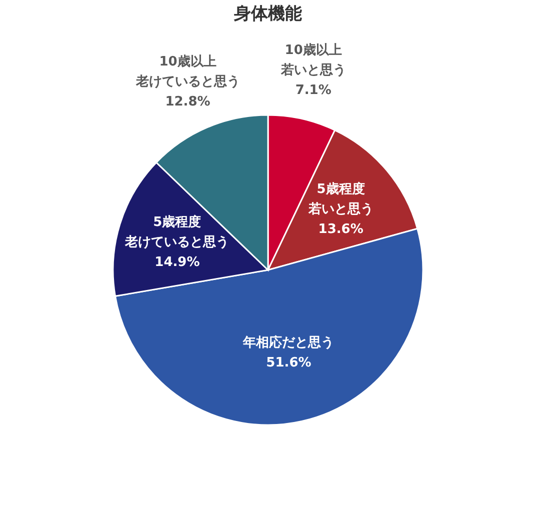  What do you see at coordinates (177, 232) in the screenshot?
I see `slice-label: 5歳程度老けていると思う` at bounding box center [177, 232].